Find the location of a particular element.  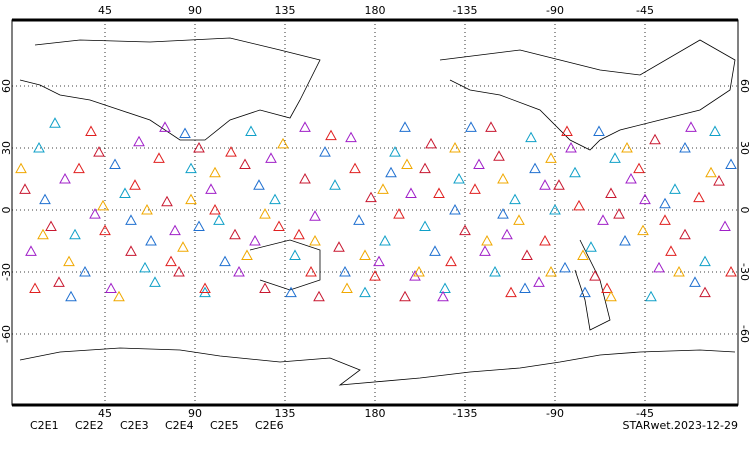

x-tick-label-top: -45 is located at coordinates (645, 10).